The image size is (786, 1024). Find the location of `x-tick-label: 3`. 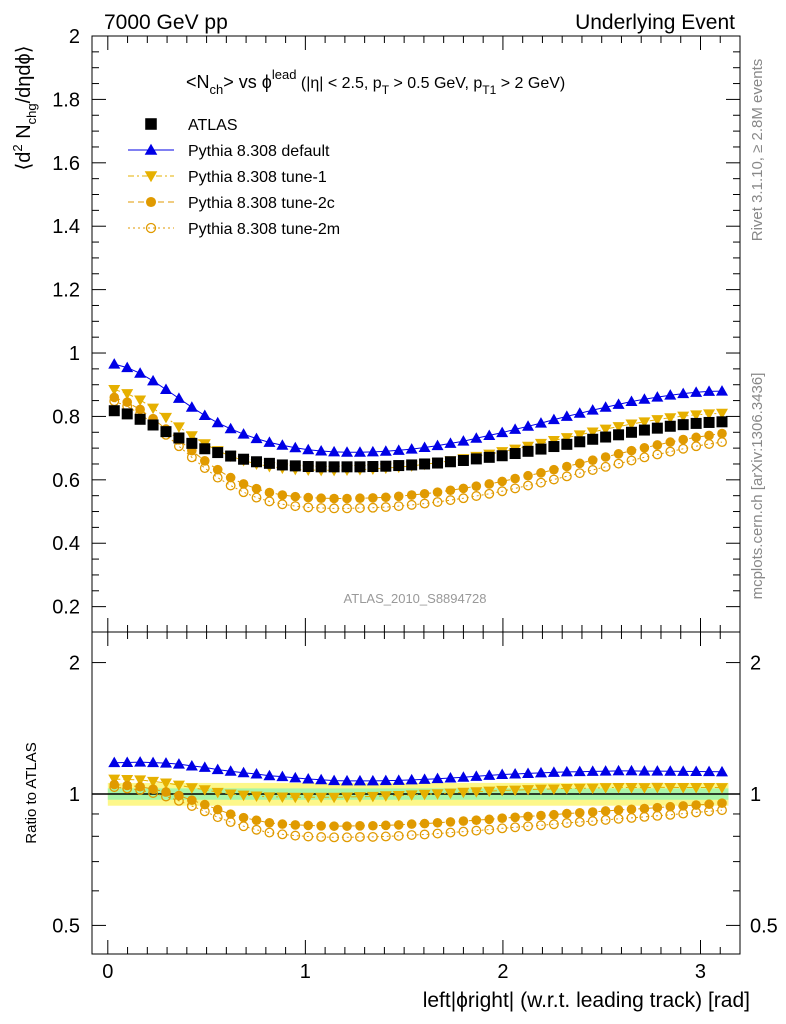

x-tick-label: 3 is located at coordinates (700, 972).